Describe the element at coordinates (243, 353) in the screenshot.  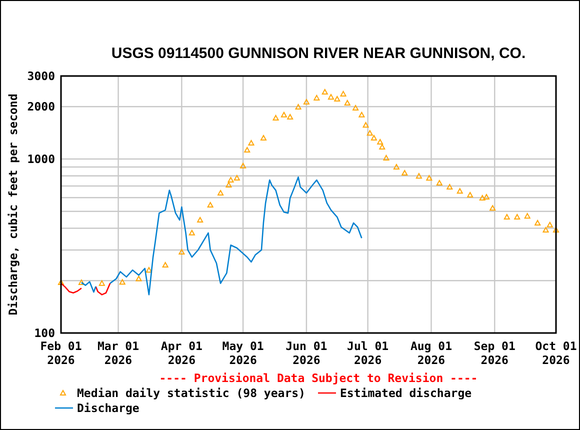
I see `x-tick-label: May 01 2026` at that location.